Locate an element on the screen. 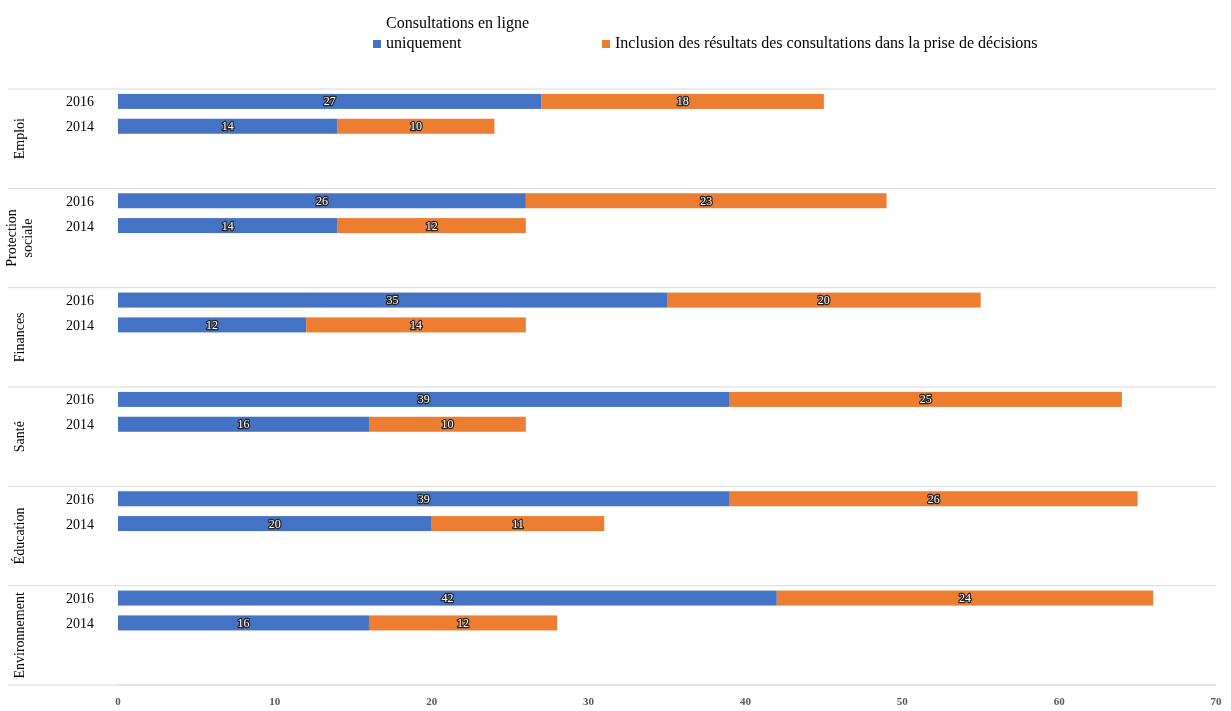  data-label: 42 is located at coordinates (447, 598).